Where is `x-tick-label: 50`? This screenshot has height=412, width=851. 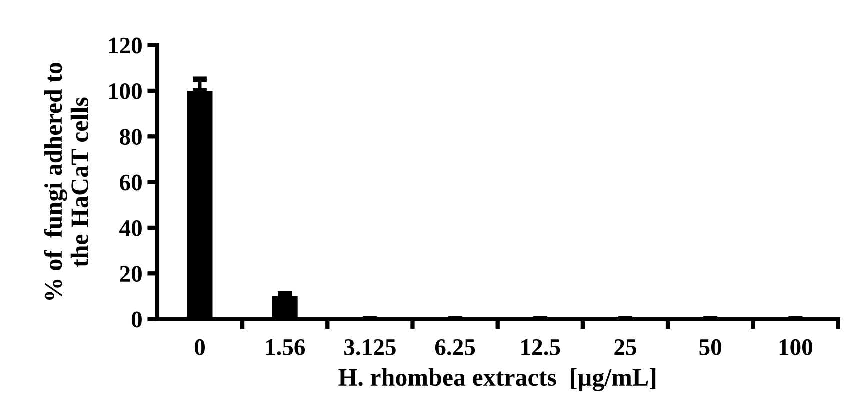
x-tick-label: 50 is located at coordinates (711, 347).